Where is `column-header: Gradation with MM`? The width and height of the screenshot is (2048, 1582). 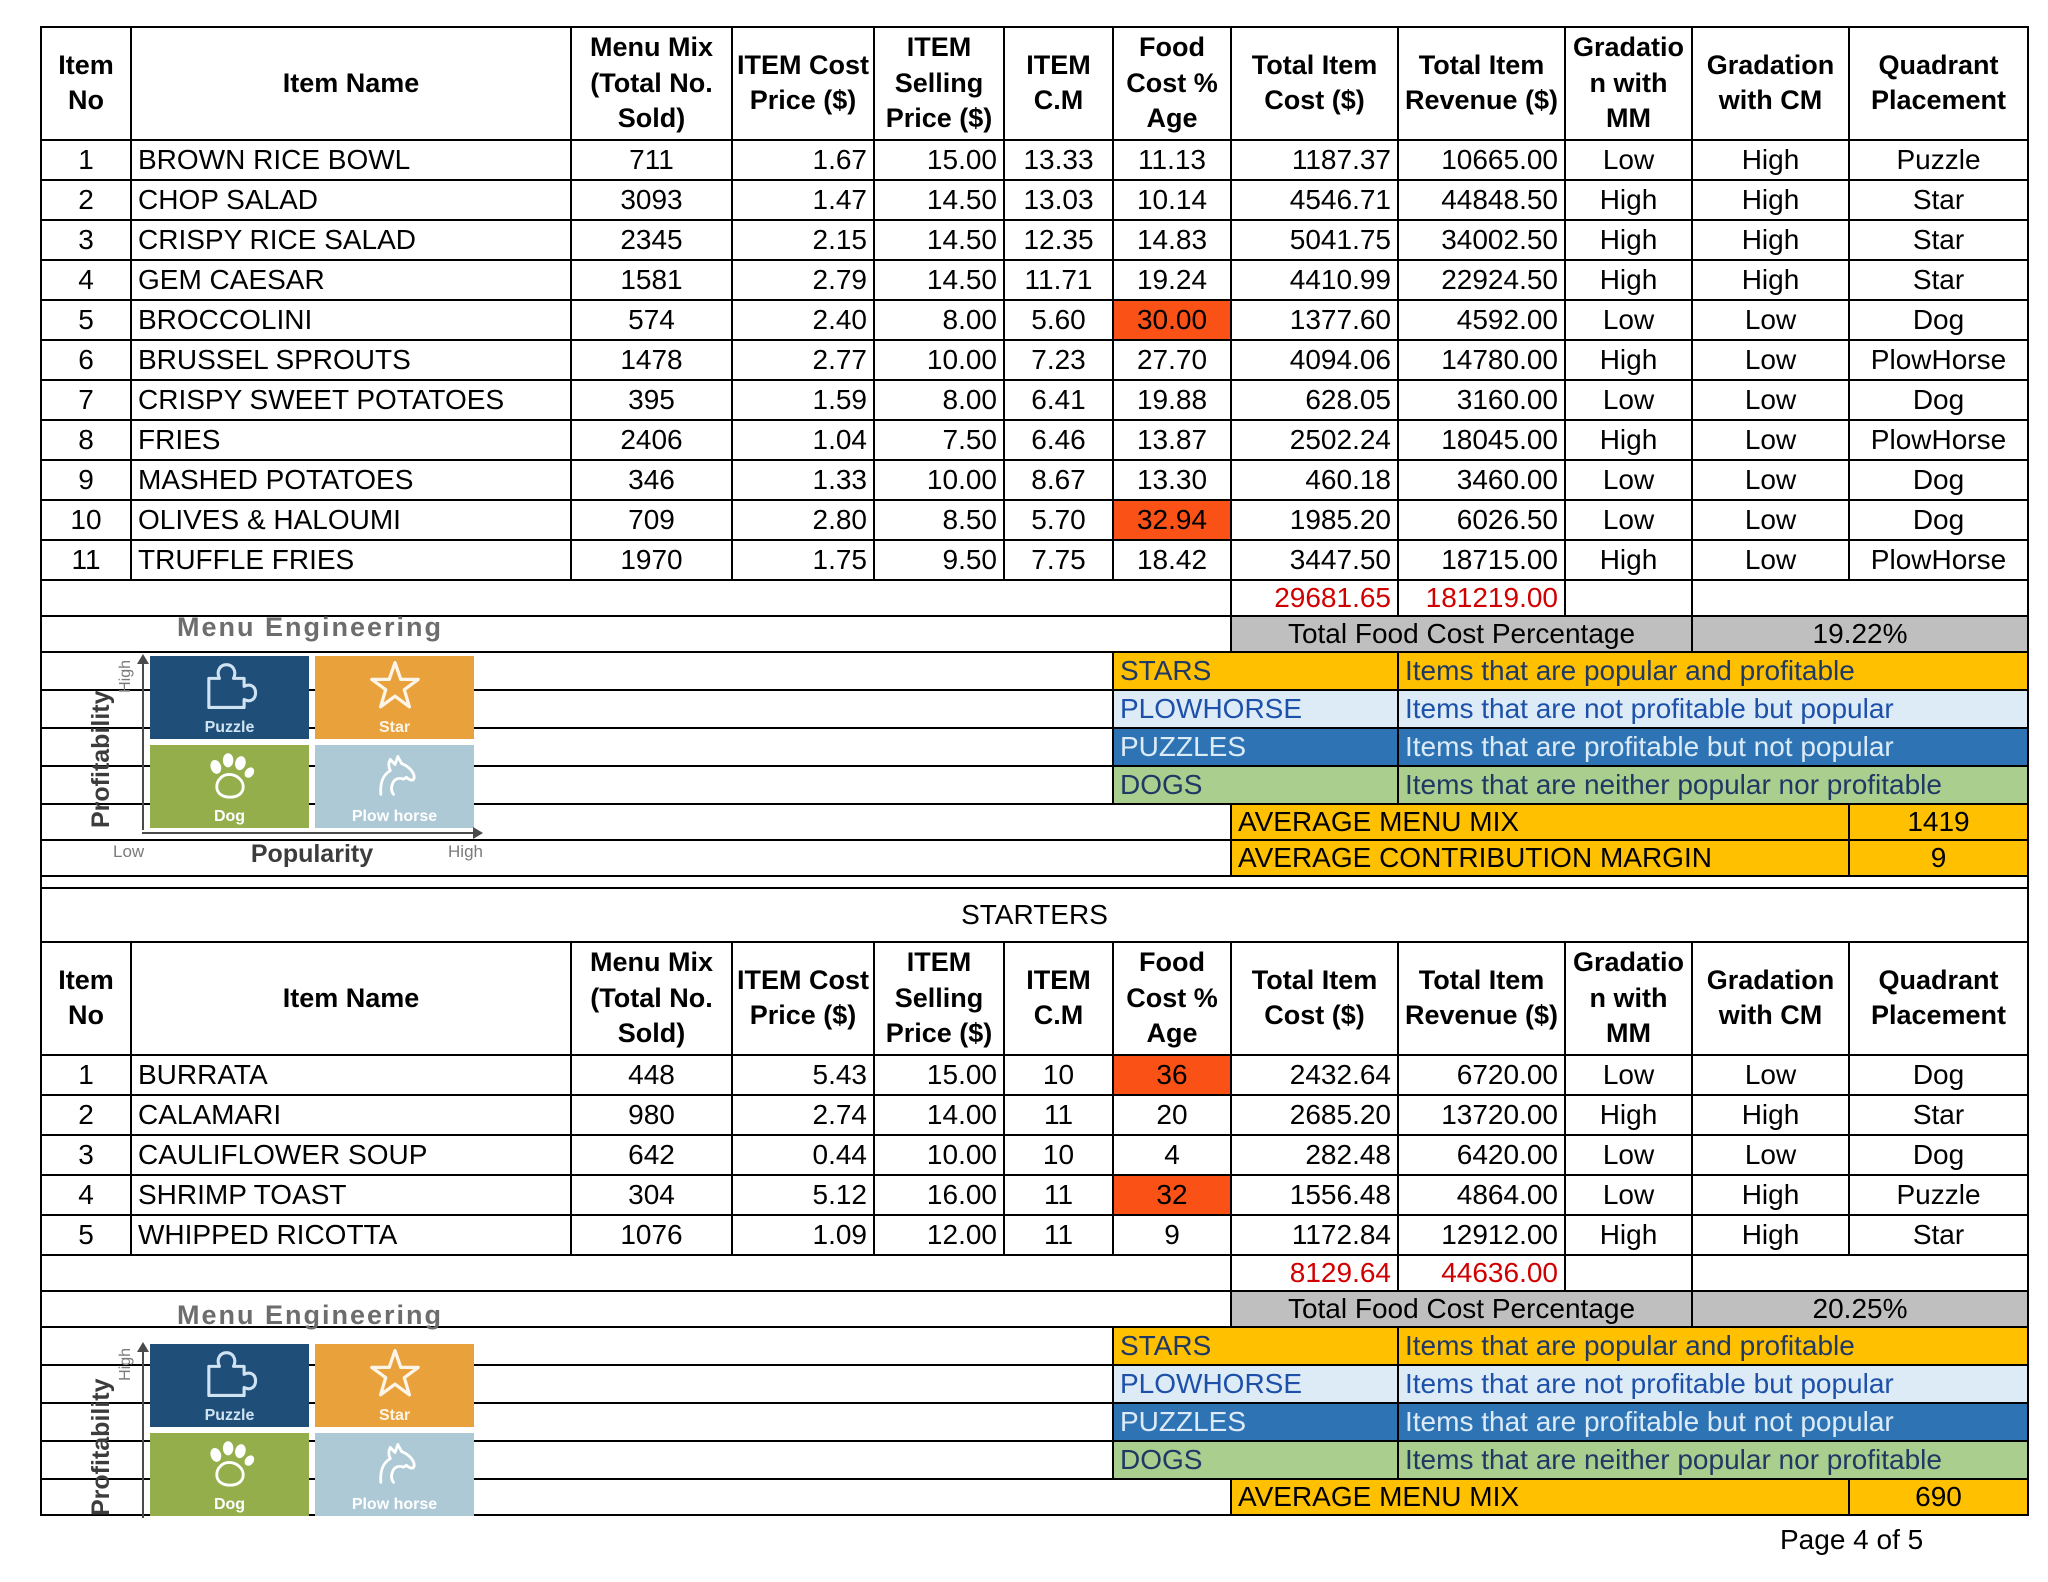 column-header: Gradation with MM is located at coordinates (1628, 998).